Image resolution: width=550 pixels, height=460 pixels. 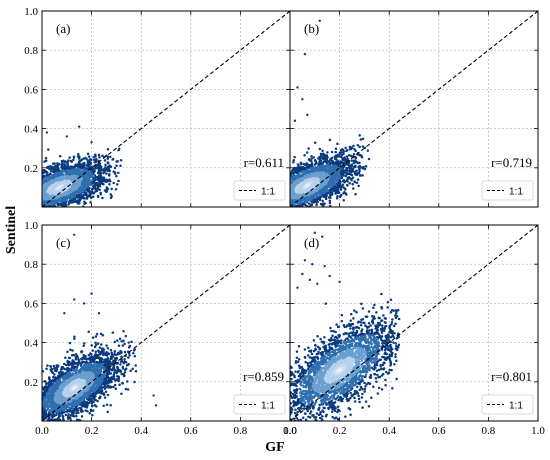 I want to click on panel-label: (b), so click(x=311, y=28).